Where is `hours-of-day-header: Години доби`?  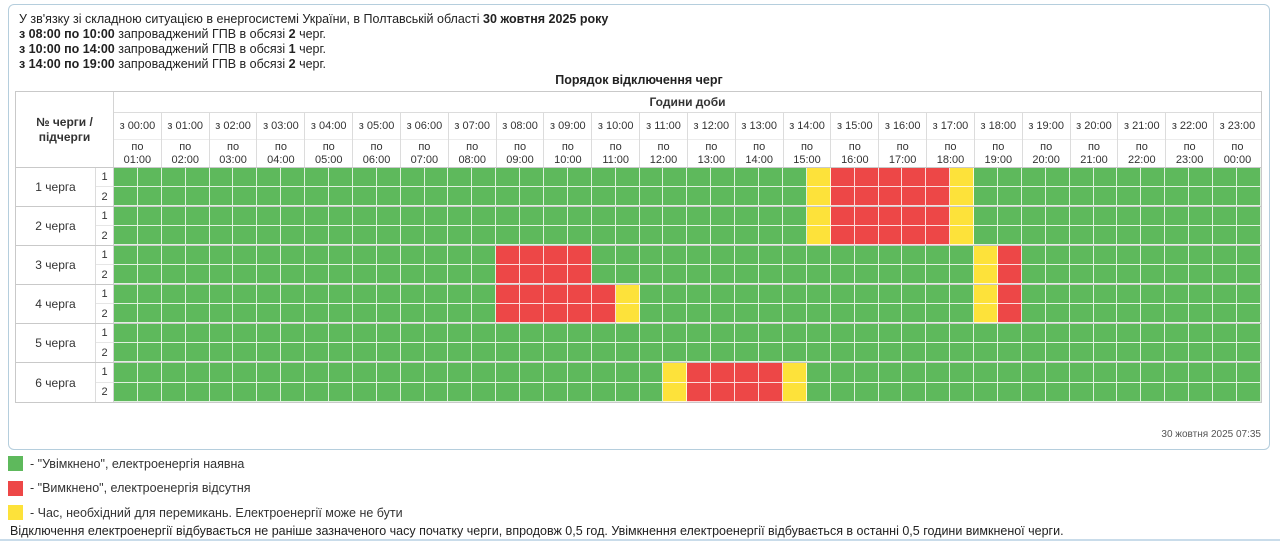
hours-of-day-header: Години доби is located at coordinates (687, 102).